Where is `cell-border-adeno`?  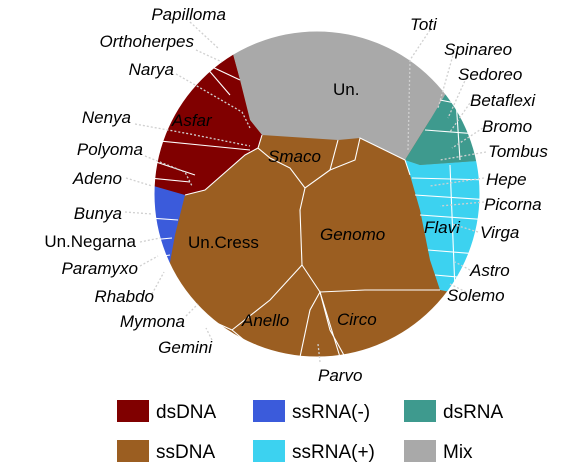
cell-border-adeno is located at coordinates (172, 180).